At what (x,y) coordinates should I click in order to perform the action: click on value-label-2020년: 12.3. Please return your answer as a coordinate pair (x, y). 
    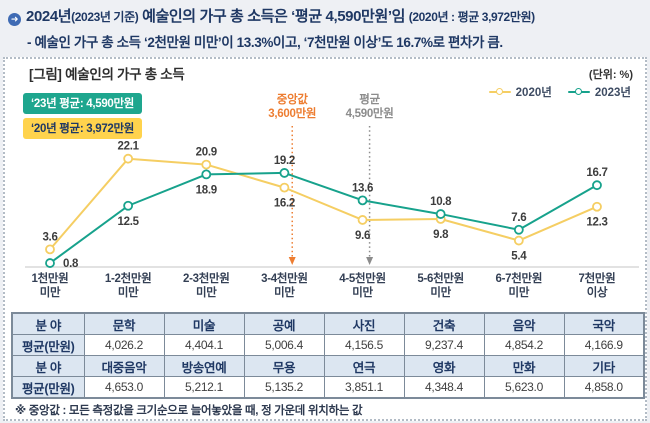
    Looking at the image, I should click on (596, 223).